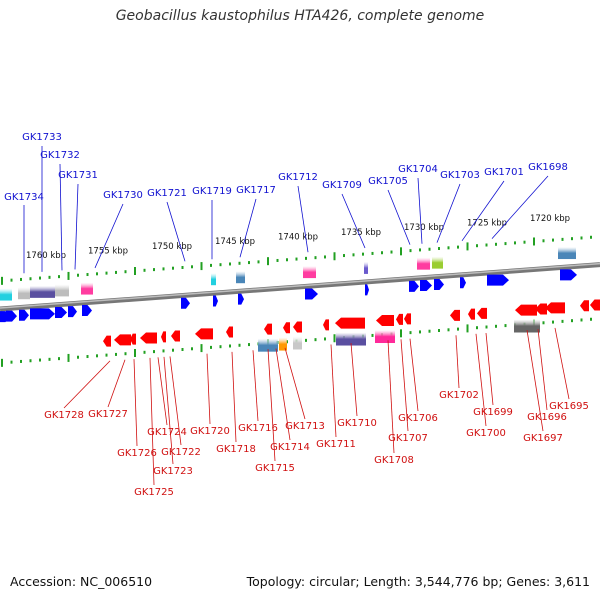 The width and height of the screenshot is (600, 600). Describe the element at coordinates (172, 247) in the screenshot. I see `scale-label: 1750 kbp` at that location.